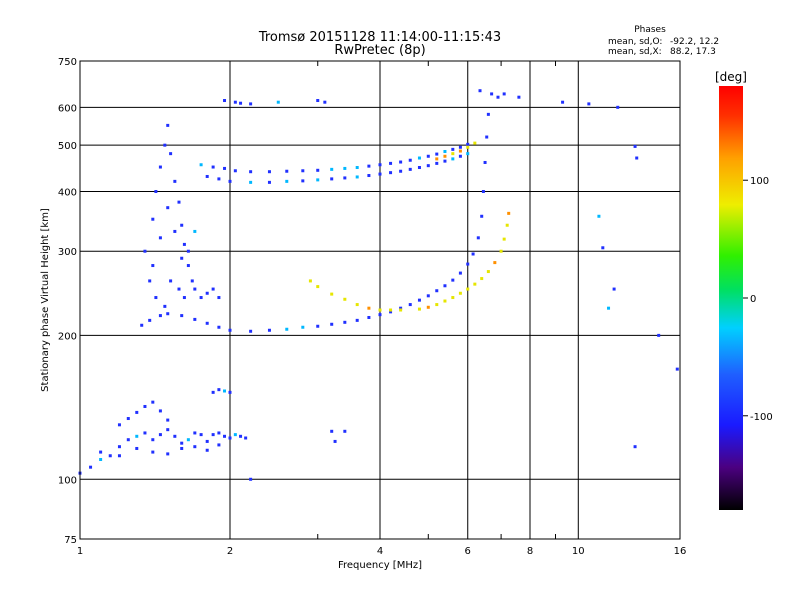 Image resolution: width=800 pixels, height=604 pixels. I want to click on stats-x-label: mean, sd,X:, so click(635, 52).